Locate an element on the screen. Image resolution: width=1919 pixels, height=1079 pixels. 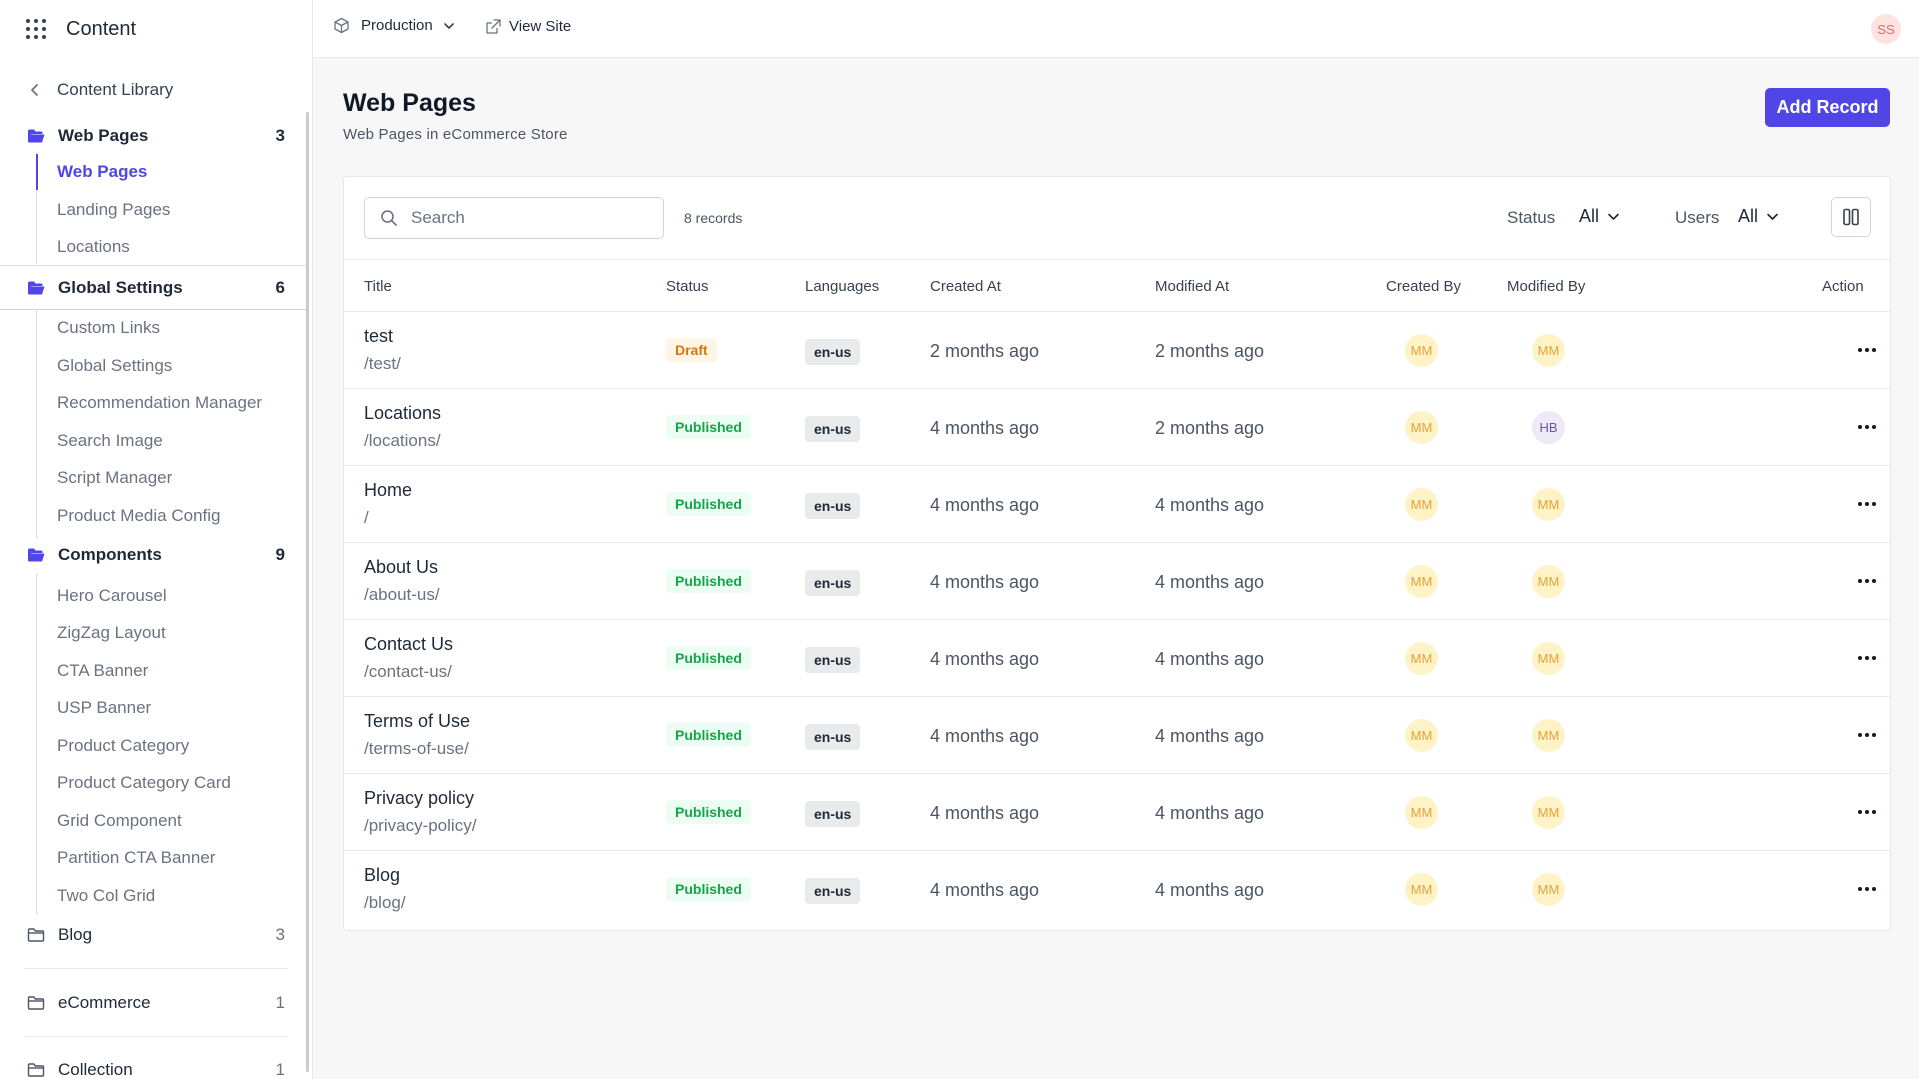
sidebar-item-two-col-grid: Two Col Grid is located at coordinates (106, 895).